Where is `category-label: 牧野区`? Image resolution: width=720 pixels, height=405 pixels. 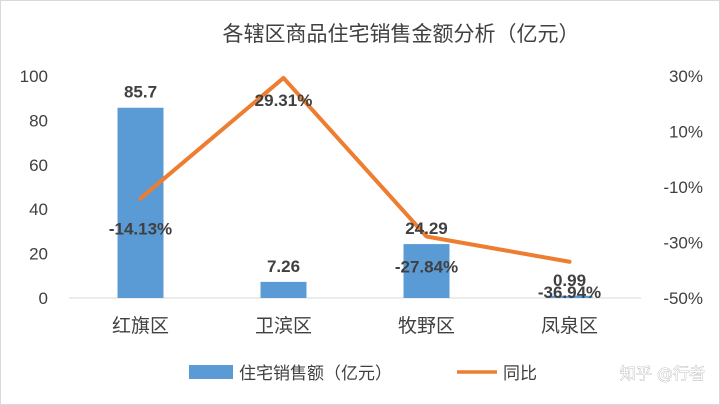 category-label: 牧野区 is located at coordinates (426, 326).